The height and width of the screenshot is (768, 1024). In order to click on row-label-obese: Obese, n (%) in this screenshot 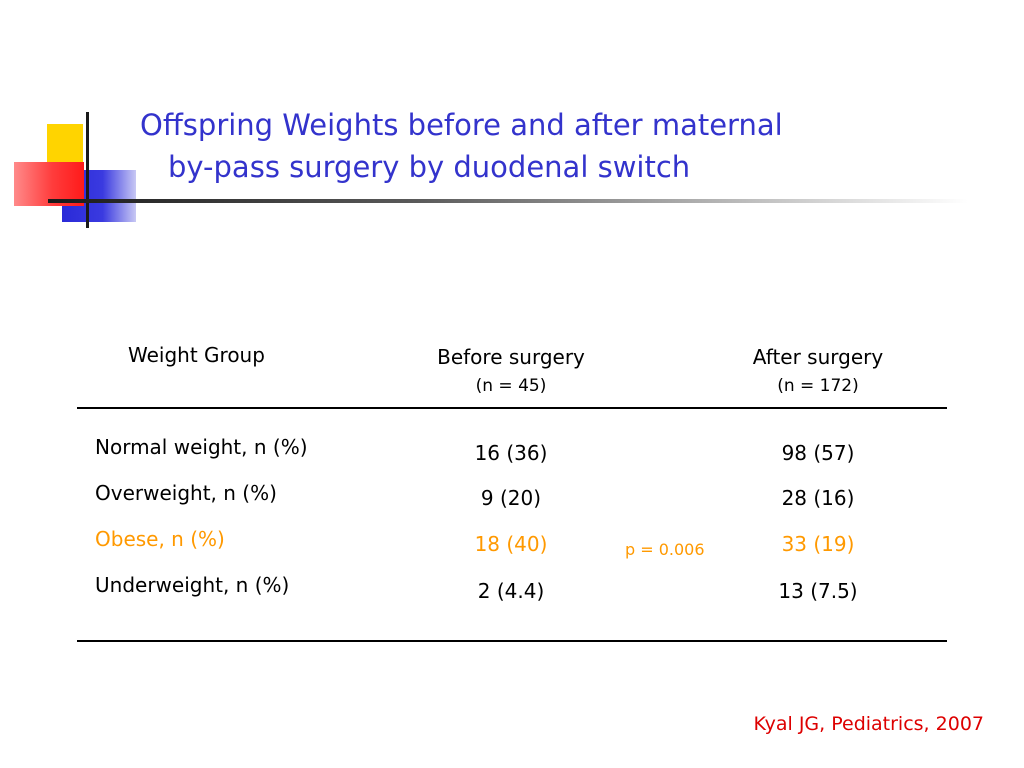, I will do `click(160, 539)`.